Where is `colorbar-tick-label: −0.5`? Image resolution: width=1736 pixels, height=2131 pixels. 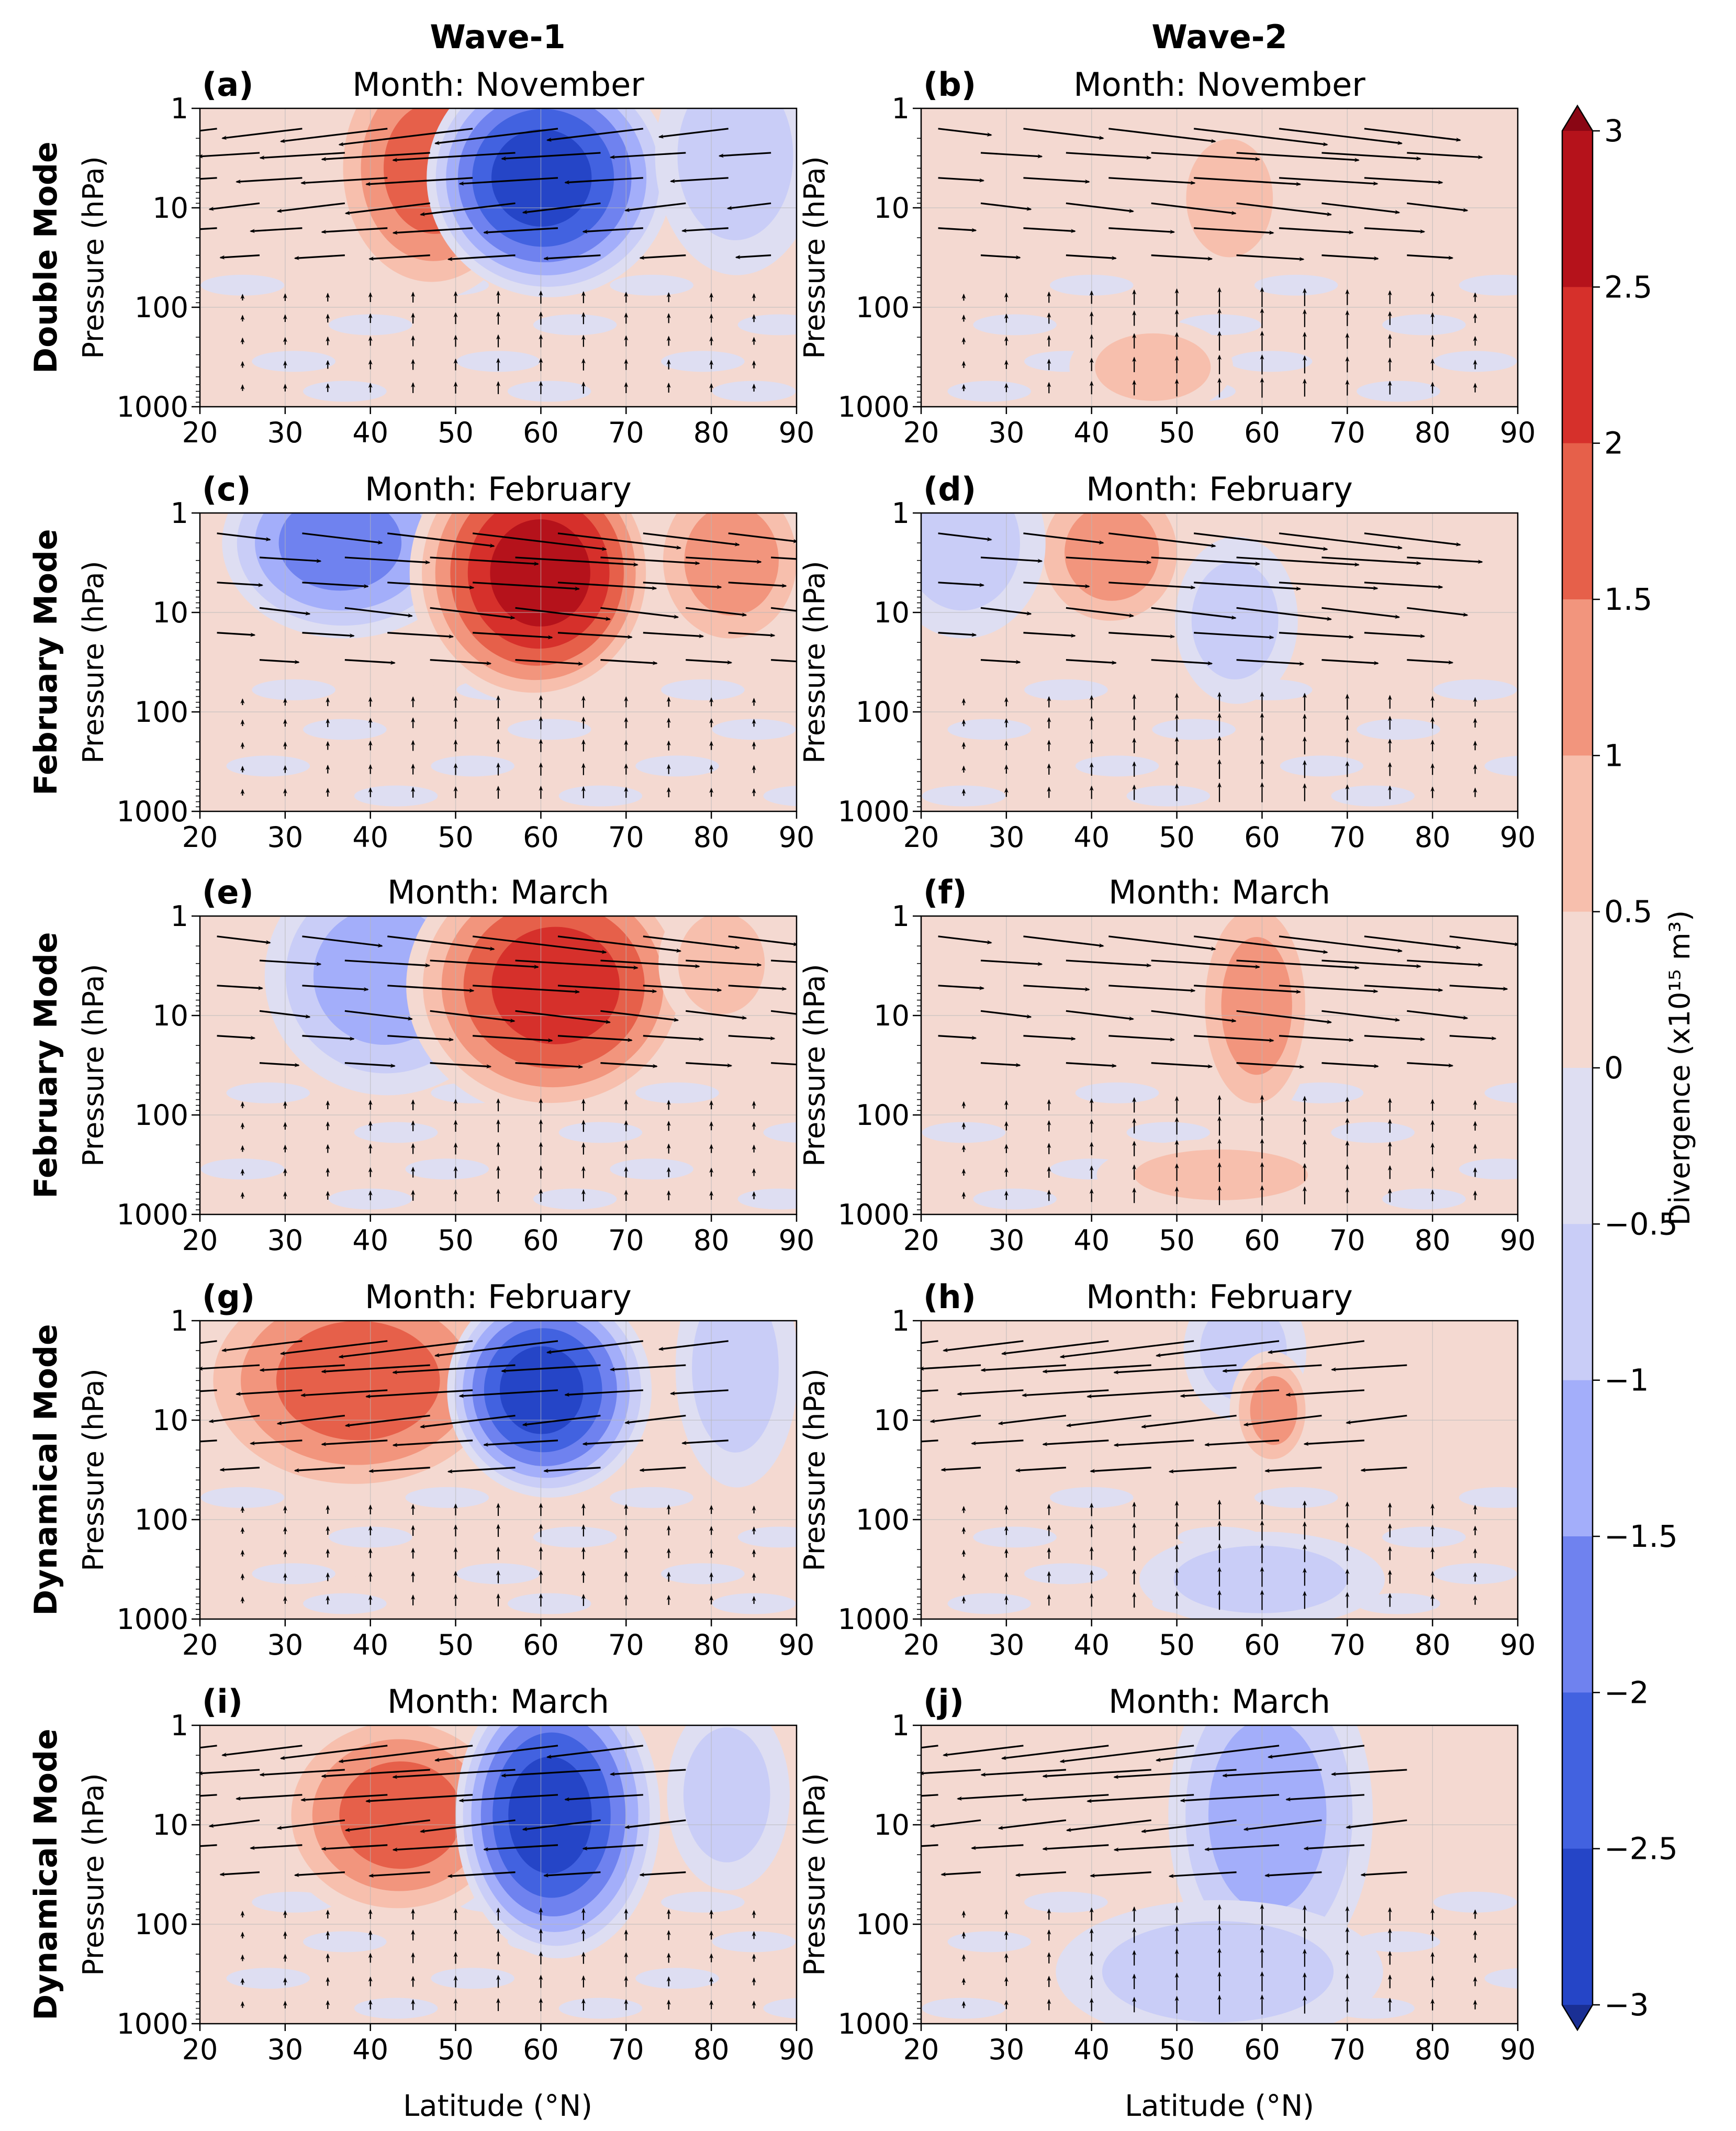
colorbar-tick-label: −0.5 is located at coordinates (1641, 1224).